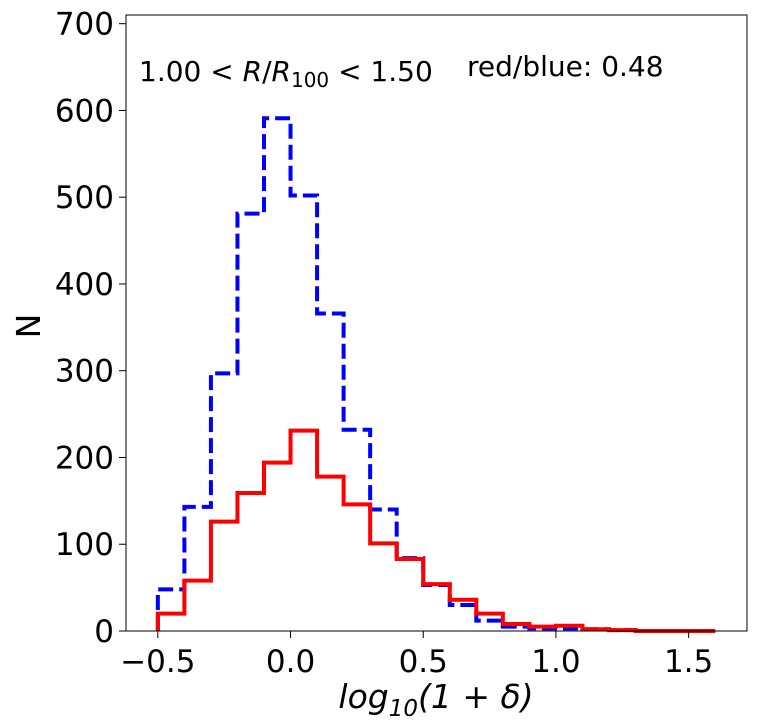 The height and width of the screenshot is (727, 759). I want to click on y-tick-label: 300, so click(84, 372).